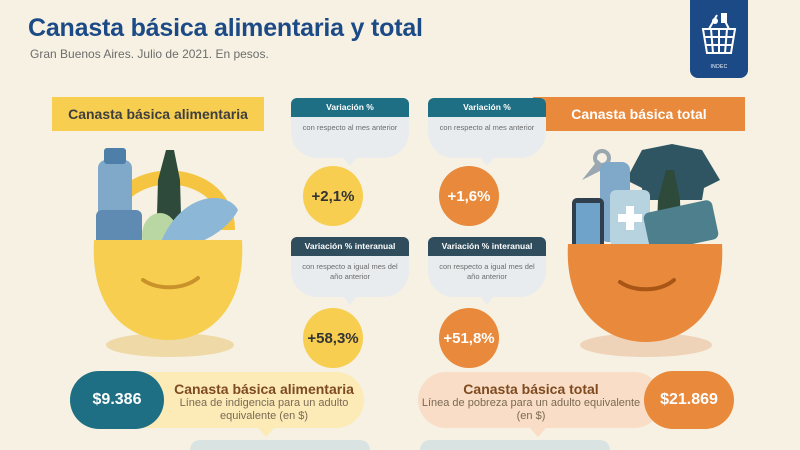  Describe the element at coordinates (645, 250) in the screenshot. I see `goods-basket-illustration` at that location.